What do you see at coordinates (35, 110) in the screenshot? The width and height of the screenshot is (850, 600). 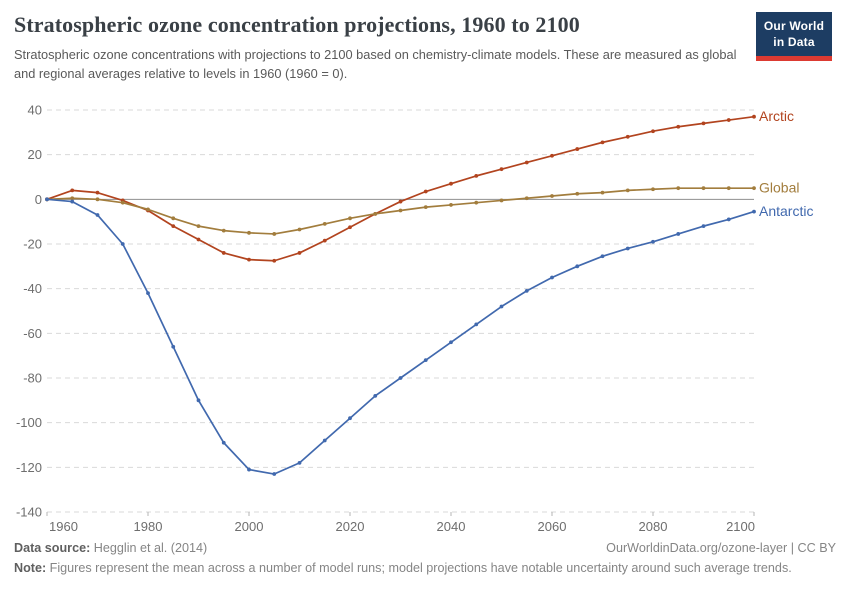 I see `y-tick-label-40: 40` at bounding box center [35, 110].